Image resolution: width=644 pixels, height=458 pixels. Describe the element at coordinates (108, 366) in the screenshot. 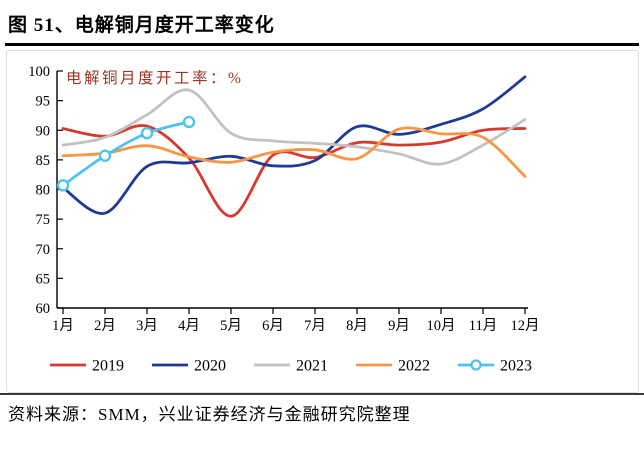

I see `legend-label-2019: 2019` at that location.